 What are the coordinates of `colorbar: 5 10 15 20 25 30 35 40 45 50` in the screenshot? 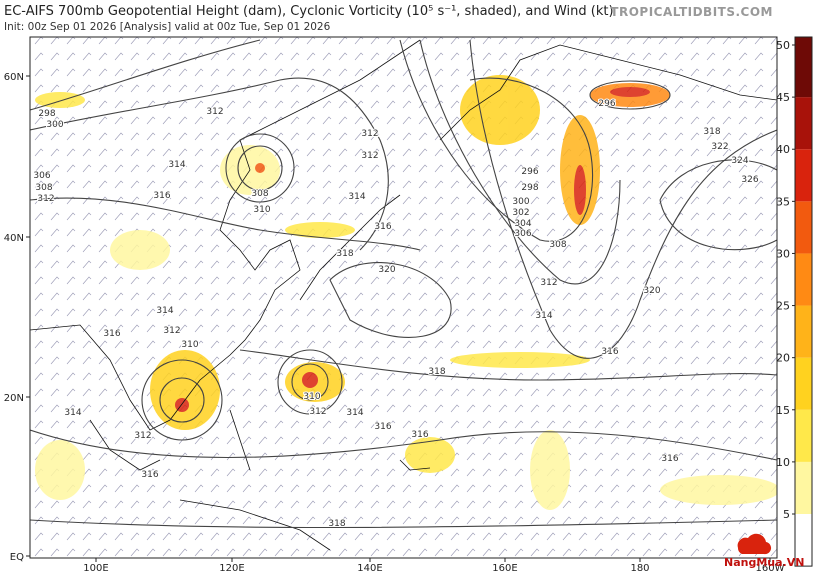 It's located at (794, 301).